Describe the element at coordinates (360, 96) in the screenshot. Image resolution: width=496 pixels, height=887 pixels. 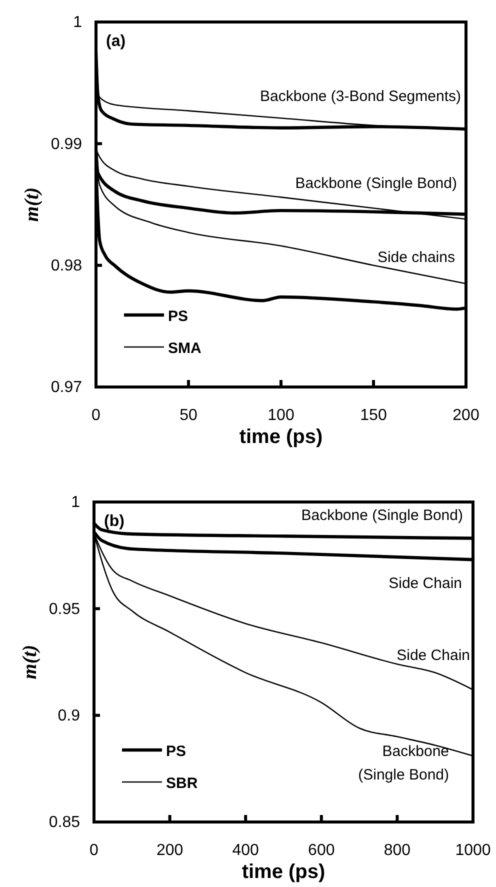
I see `annotation: Backbone (3-Bond Segments)` at that location.